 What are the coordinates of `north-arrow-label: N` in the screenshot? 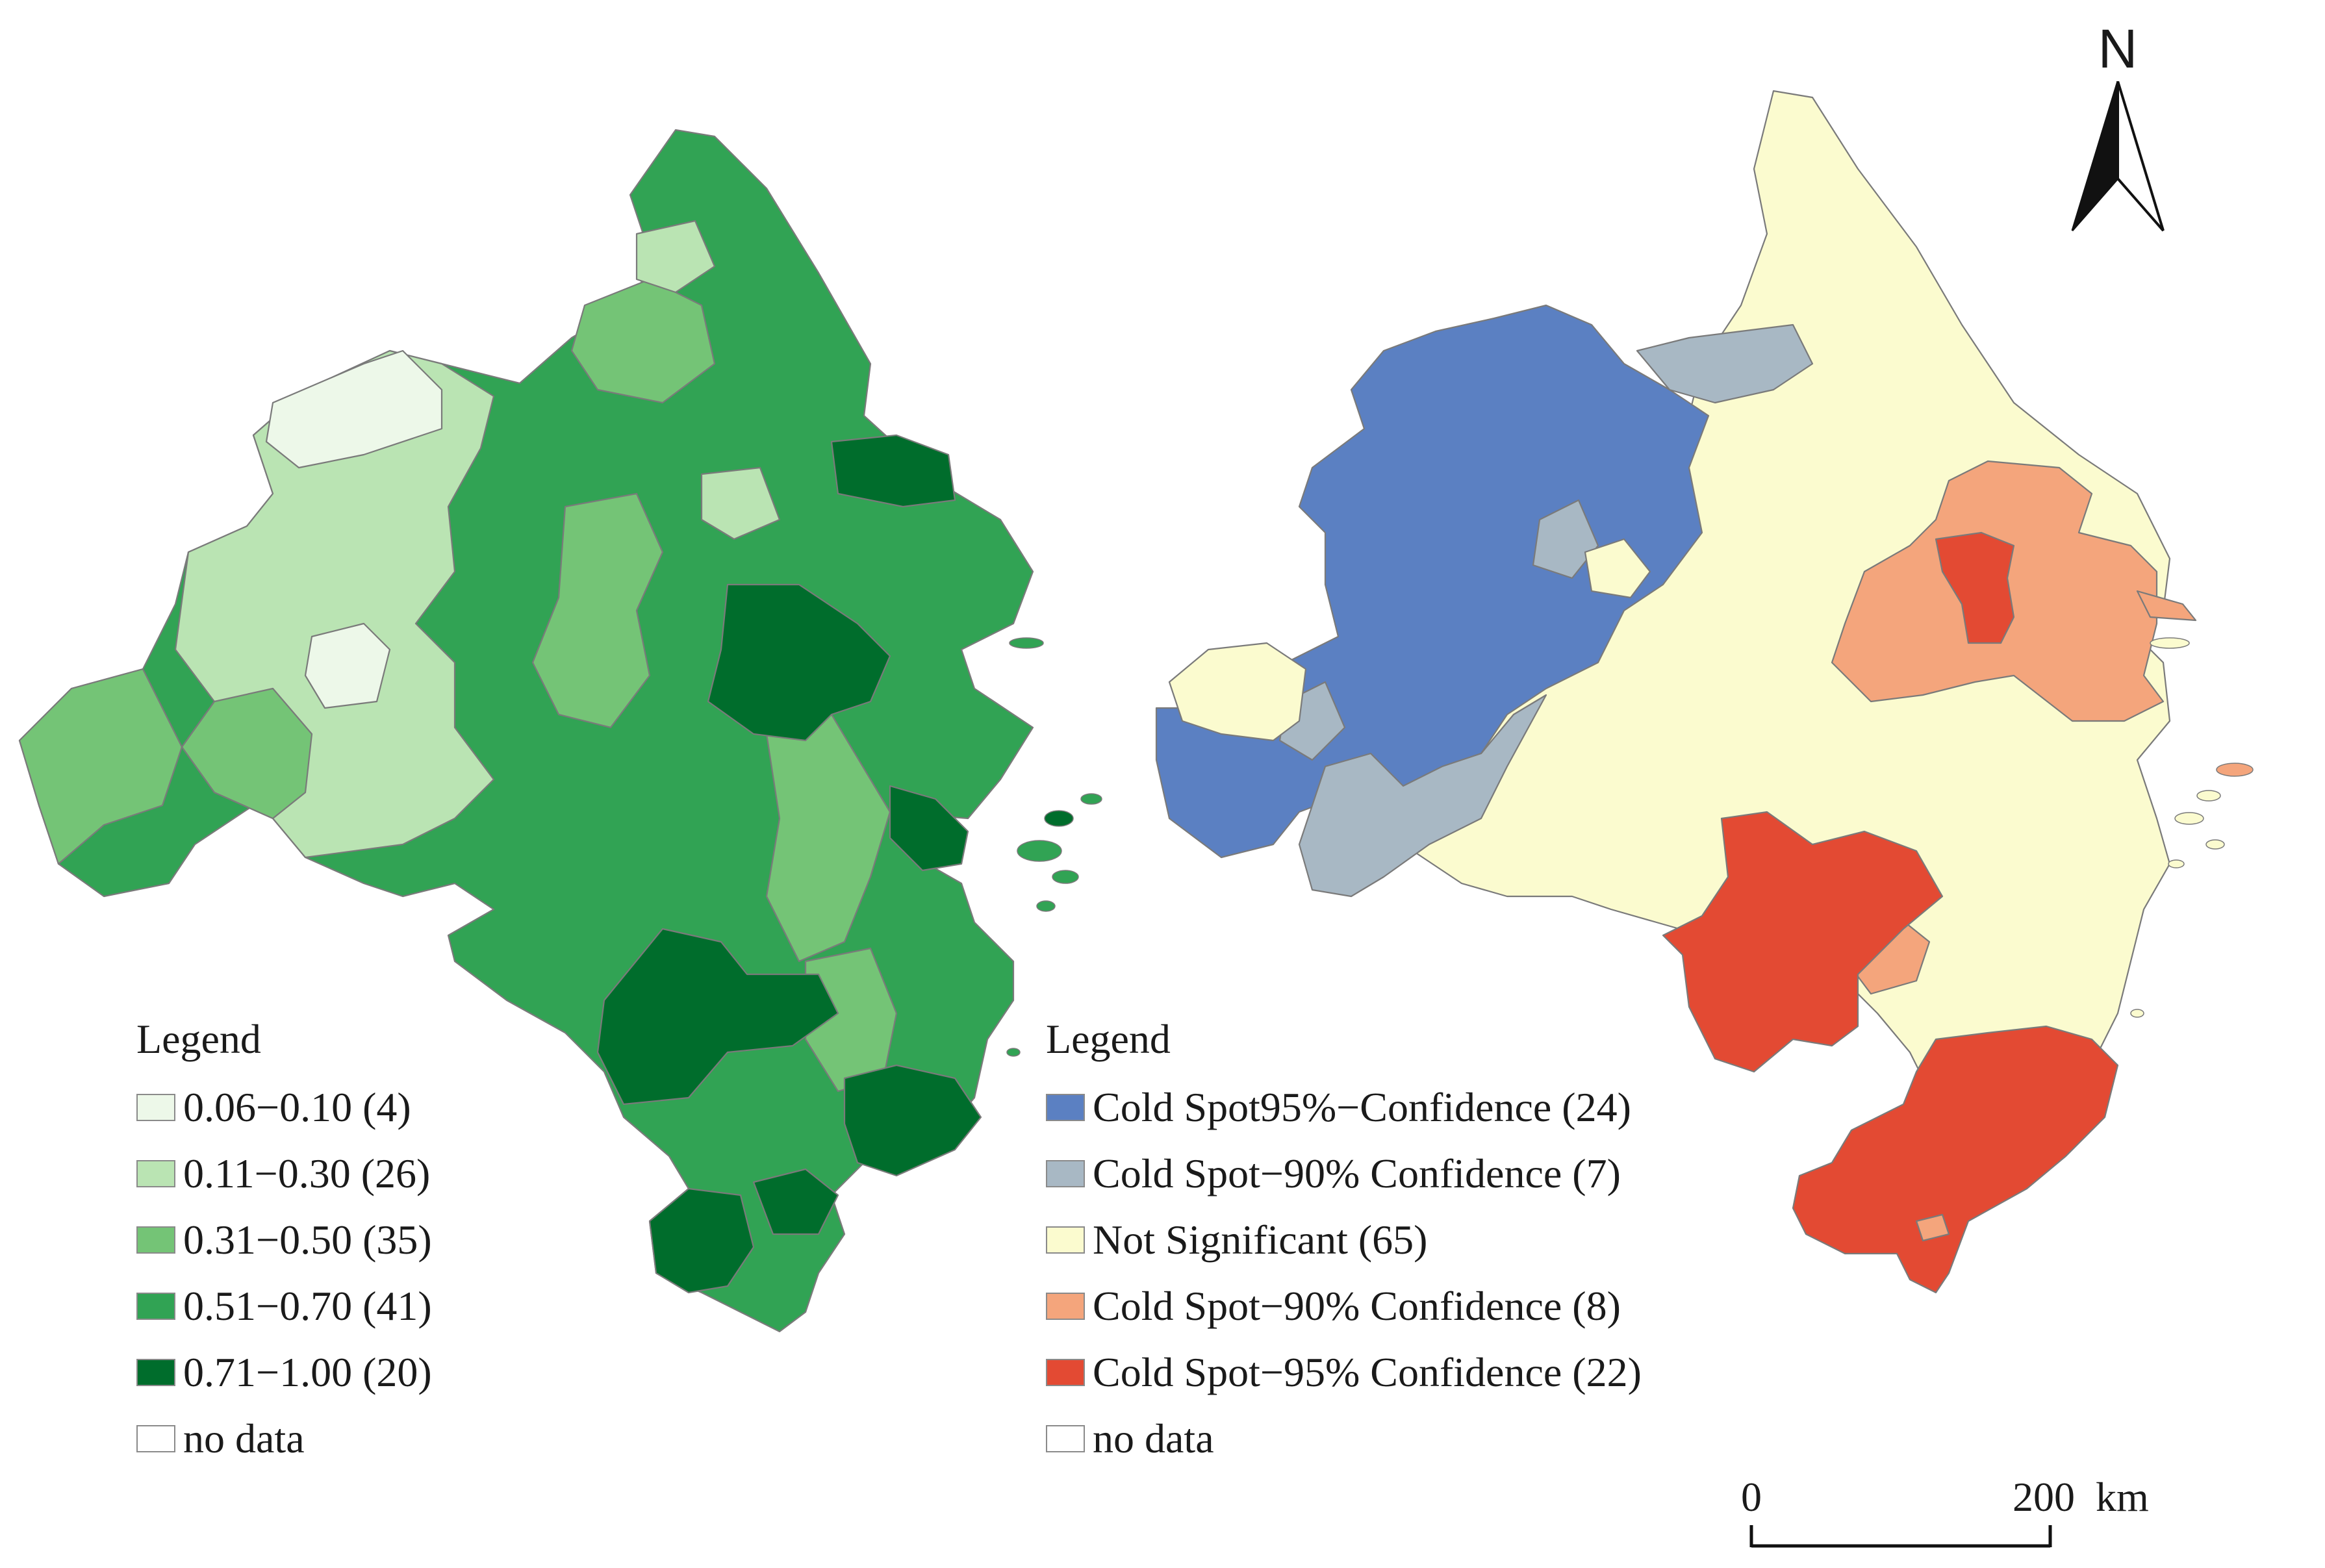 It's located at (2118, 48).